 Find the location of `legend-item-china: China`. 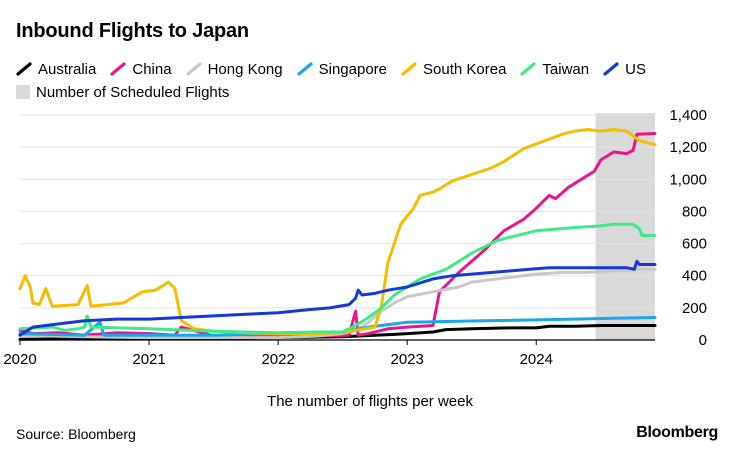

legend-item-china: China is located at coordinates (141, 69).